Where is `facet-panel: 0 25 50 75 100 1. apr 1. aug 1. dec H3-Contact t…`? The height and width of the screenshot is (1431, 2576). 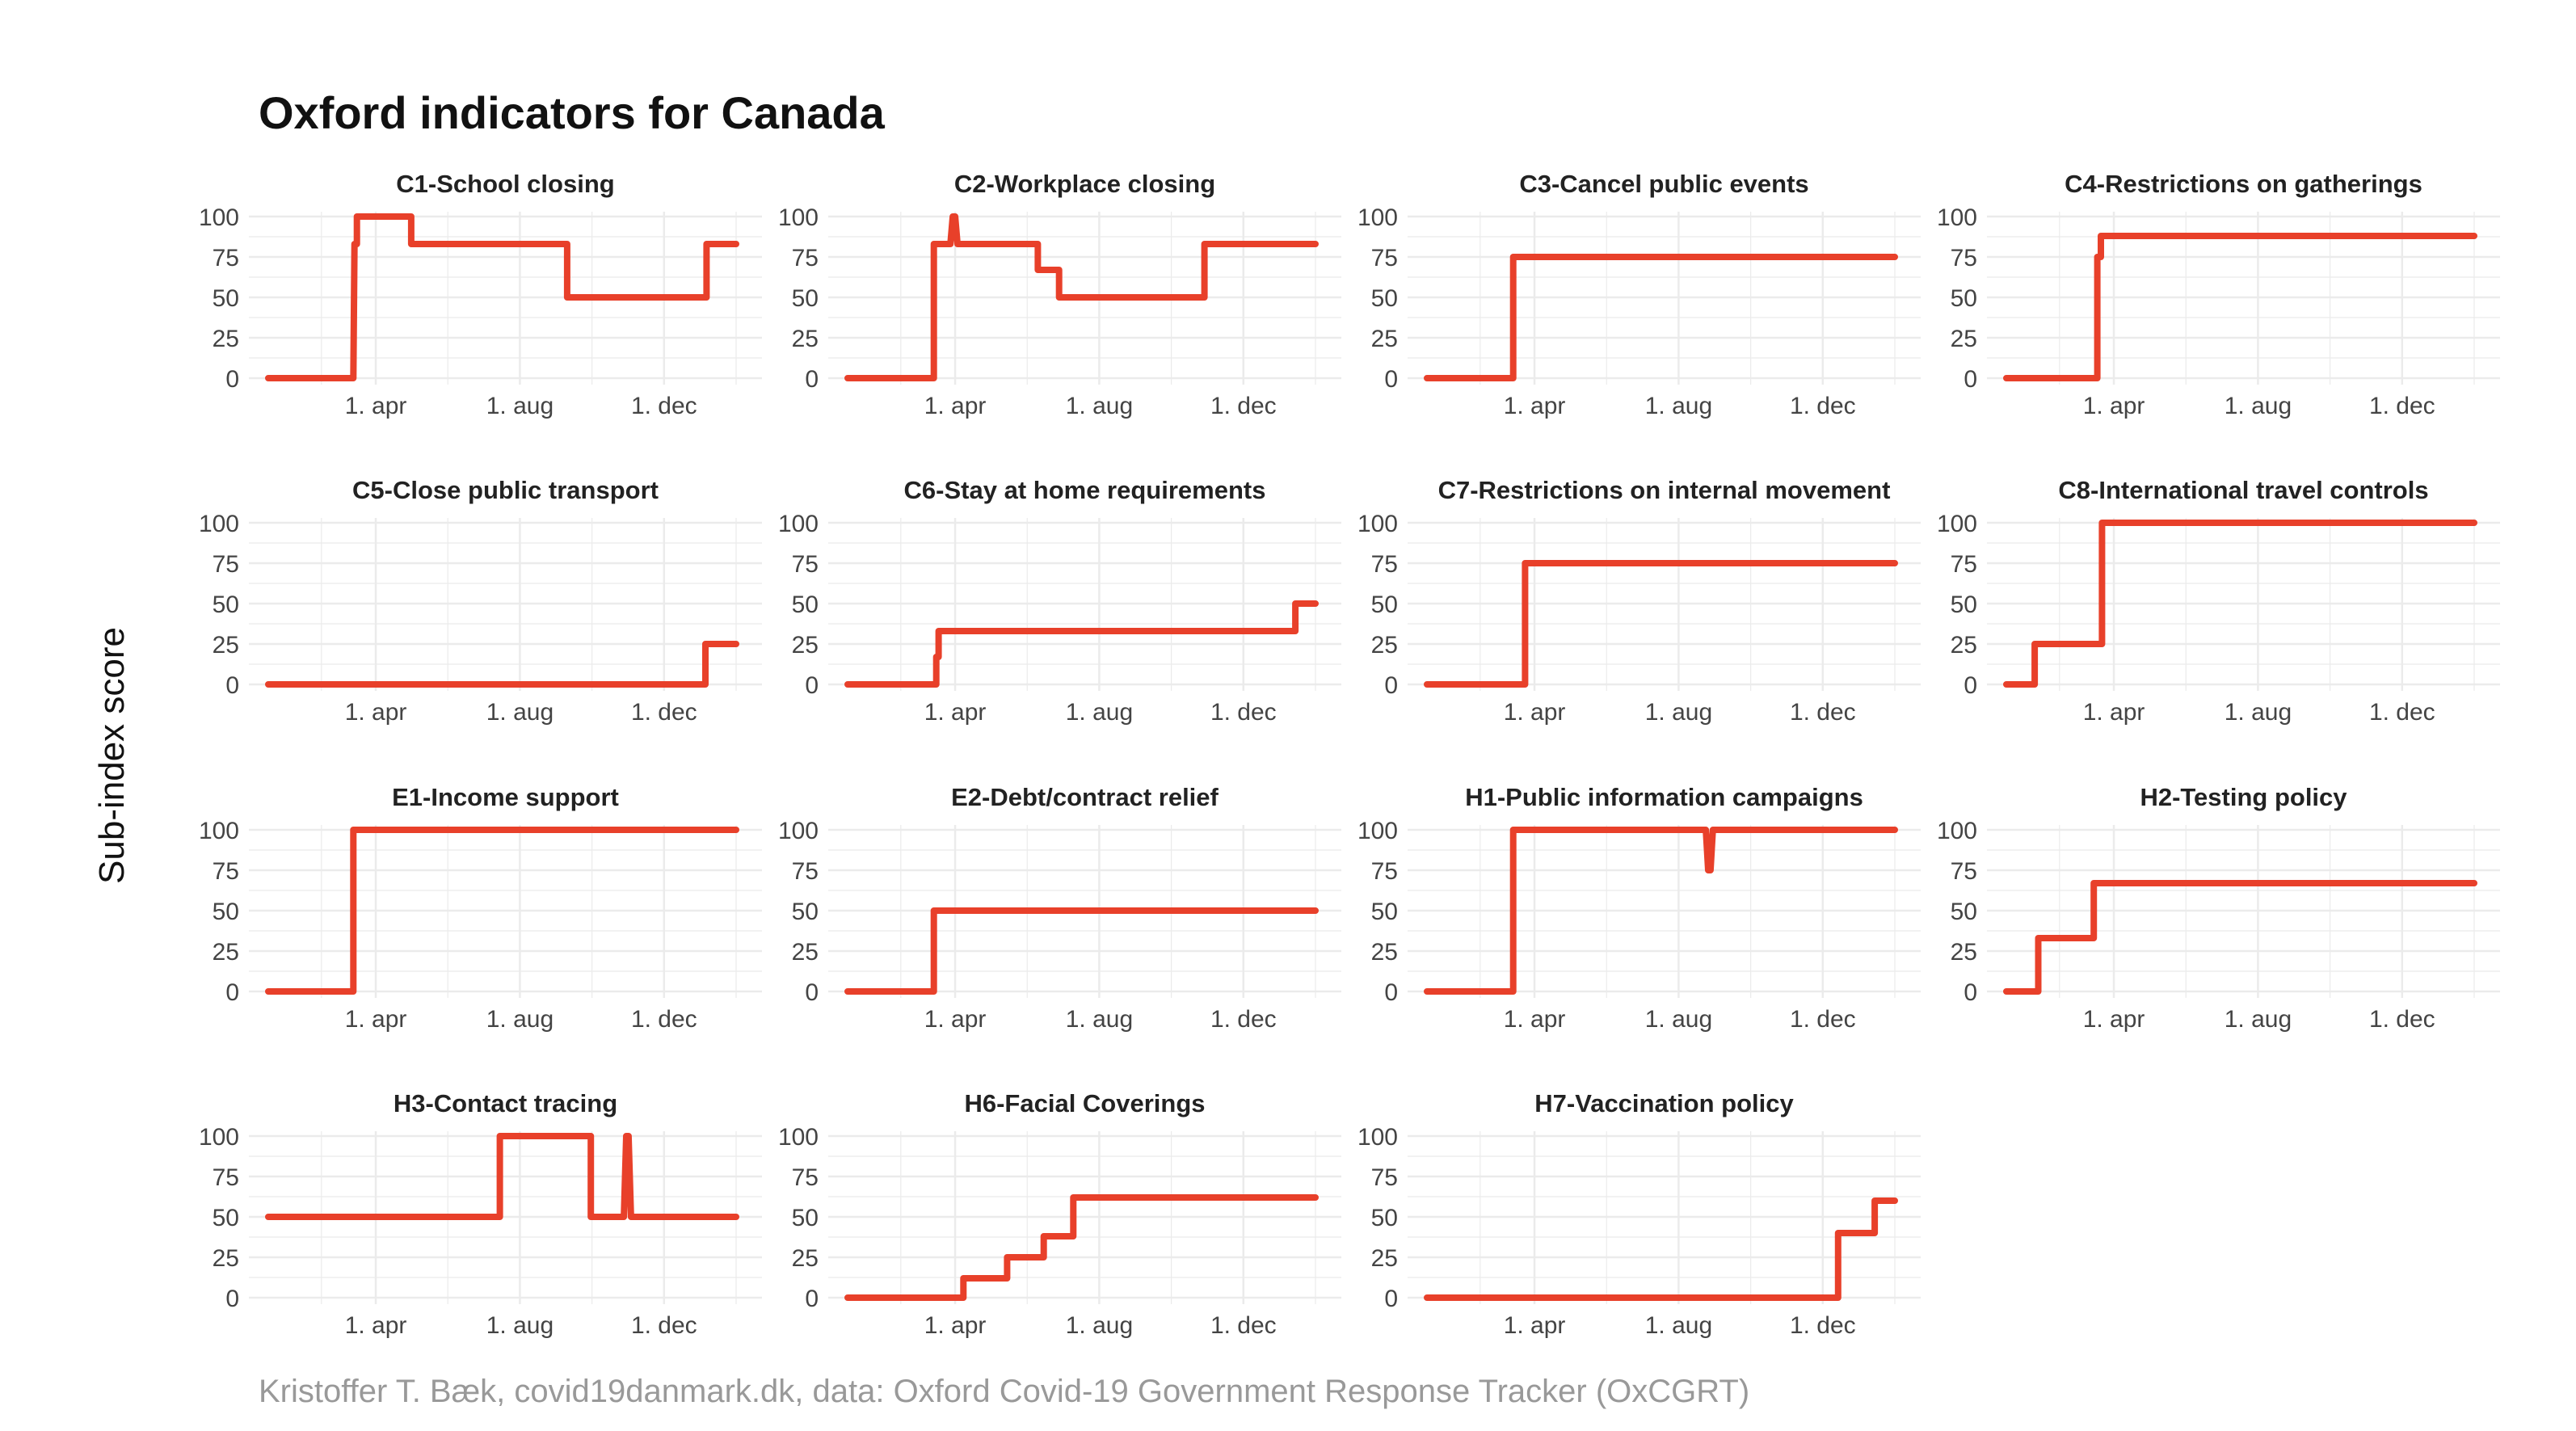
facet-panel: 0 25 50 75 100 1. apr 1. aug 1. dec H3-Contact t… is located at coordinates (480, 1214).